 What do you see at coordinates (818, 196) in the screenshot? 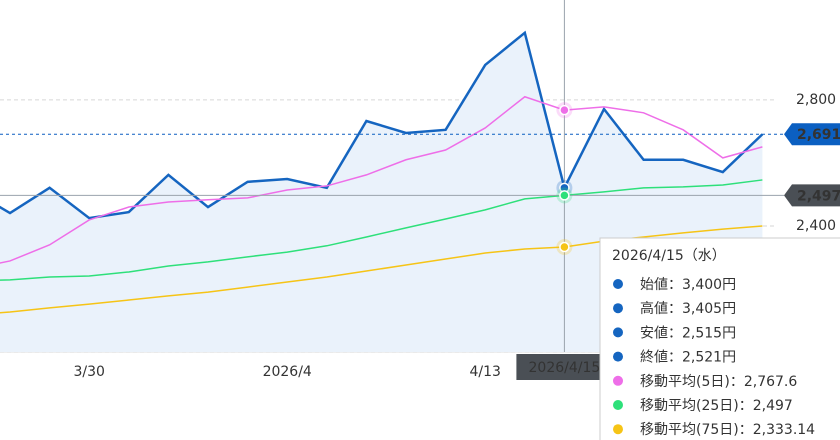
I see `crosshair-y-label: 2,497` at bounding box center [818, 196].